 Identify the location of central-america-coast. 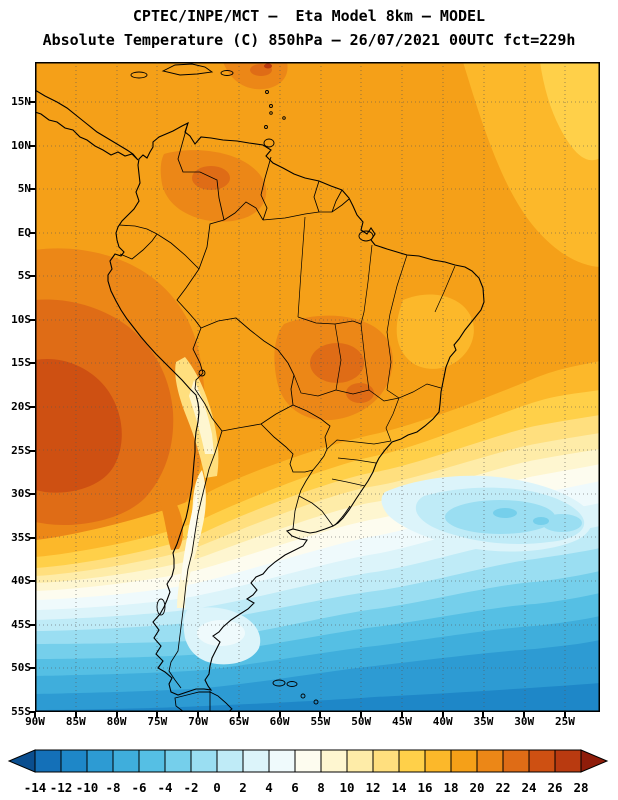
(87, 125).